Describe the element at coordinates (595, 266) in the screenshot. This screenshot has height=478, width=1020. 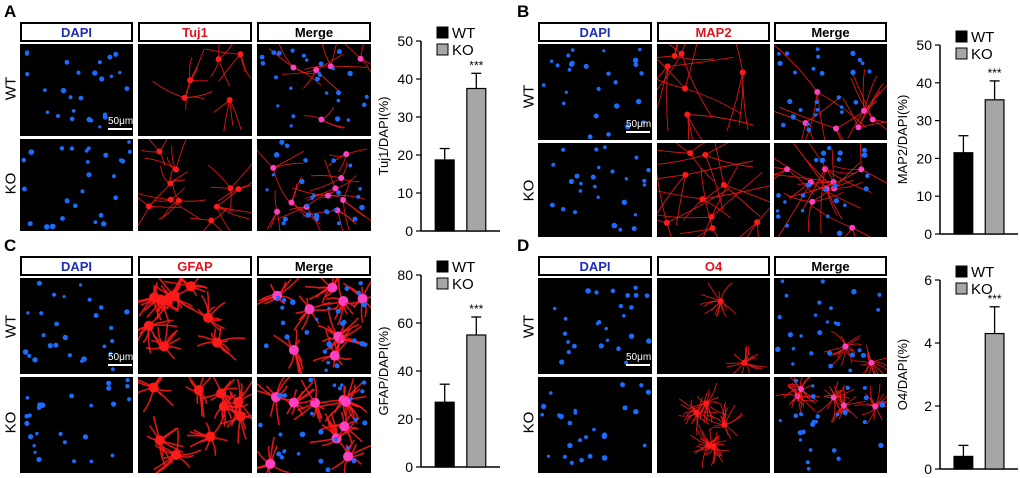
I see `header-dapi-d: DAPI` at that location.